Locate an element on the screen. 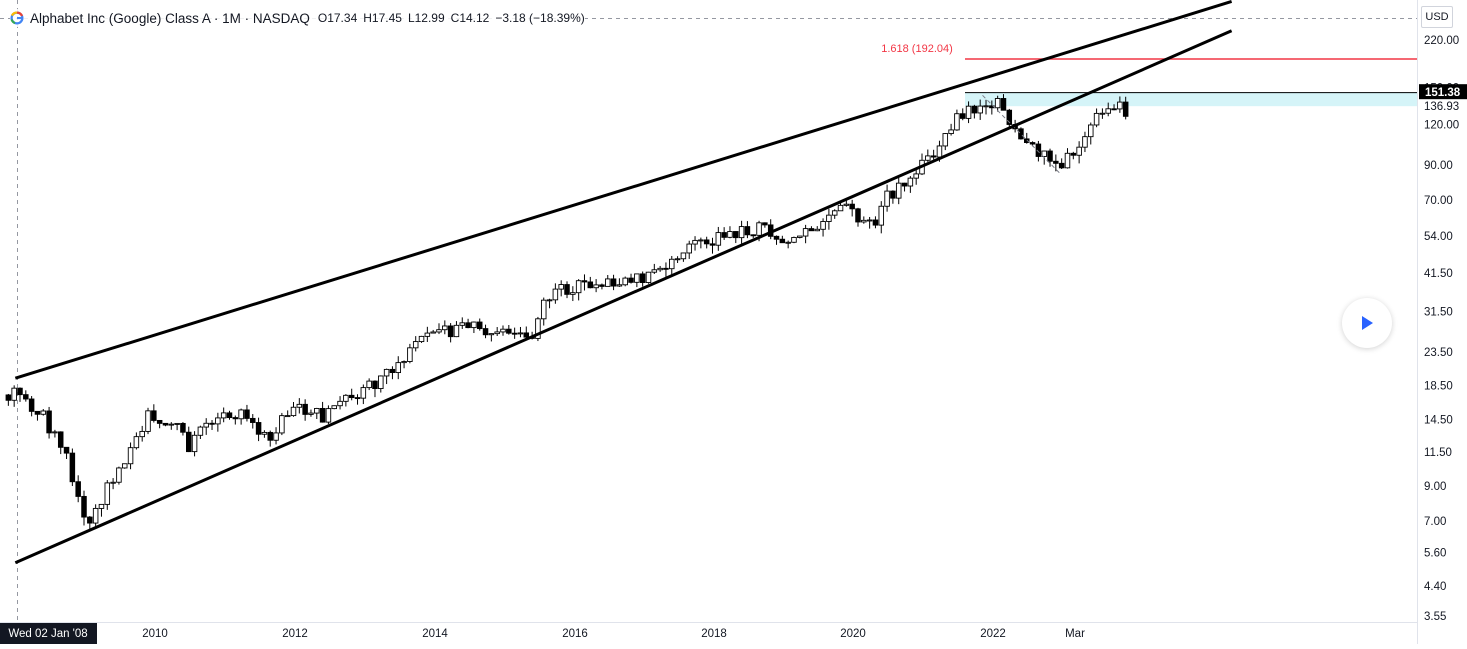  price-tick-label: 31.50 is located at coordinates (1438, 312).